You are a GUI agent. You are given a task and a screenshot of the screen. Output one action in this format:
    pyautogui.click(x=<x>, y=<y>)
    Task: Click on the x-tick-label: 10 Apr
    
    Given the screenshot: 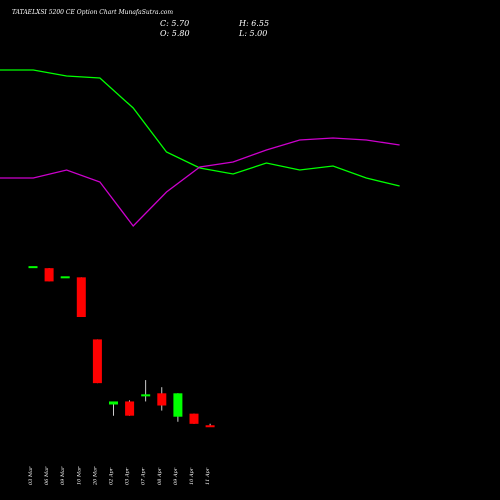 What is the action you would take?
    pyautogui.click(x=192, y=476)
    